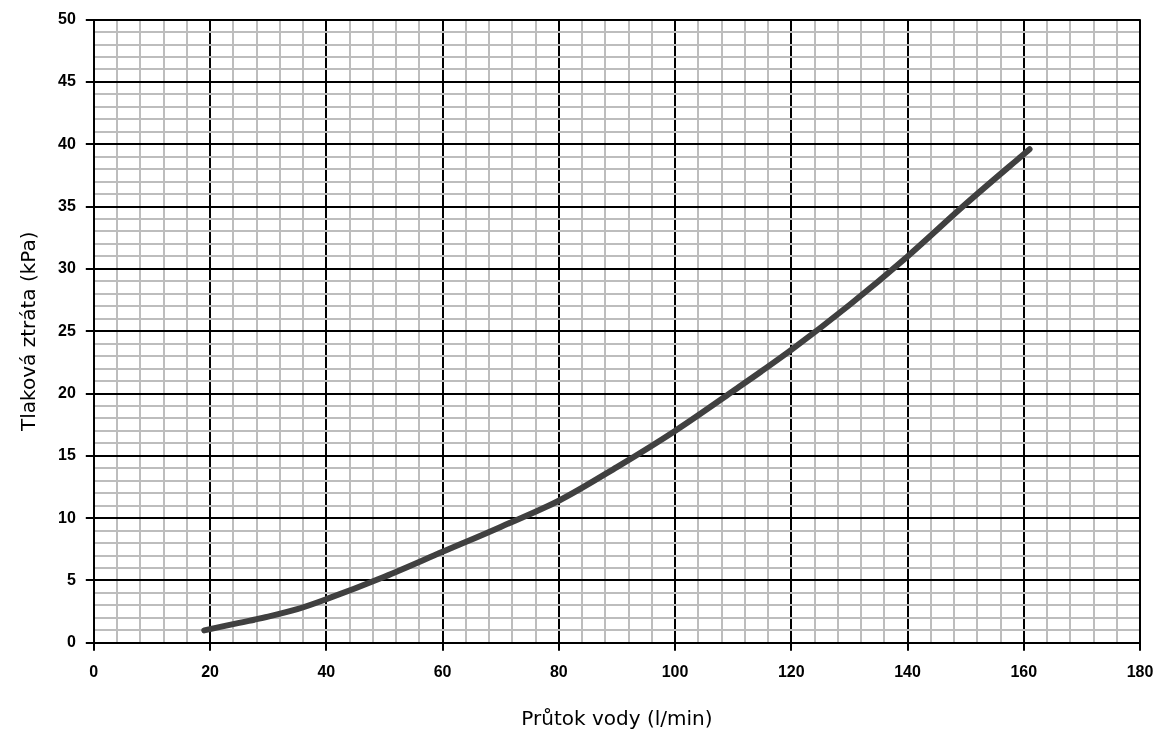  I want to click on x-tick-label: 60, so click(442, 671).